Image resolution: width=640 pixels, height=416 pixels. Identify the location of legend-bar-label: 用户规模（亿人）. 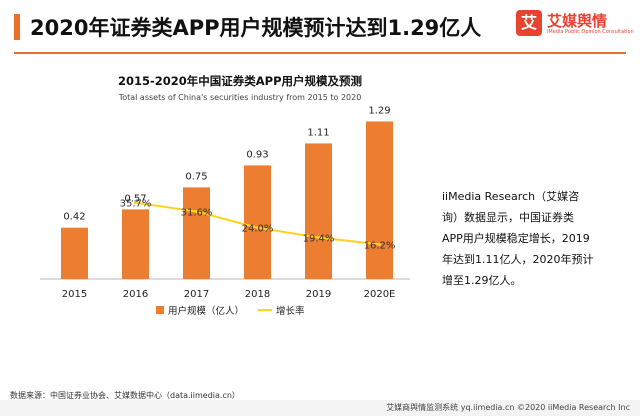
(206, 311).